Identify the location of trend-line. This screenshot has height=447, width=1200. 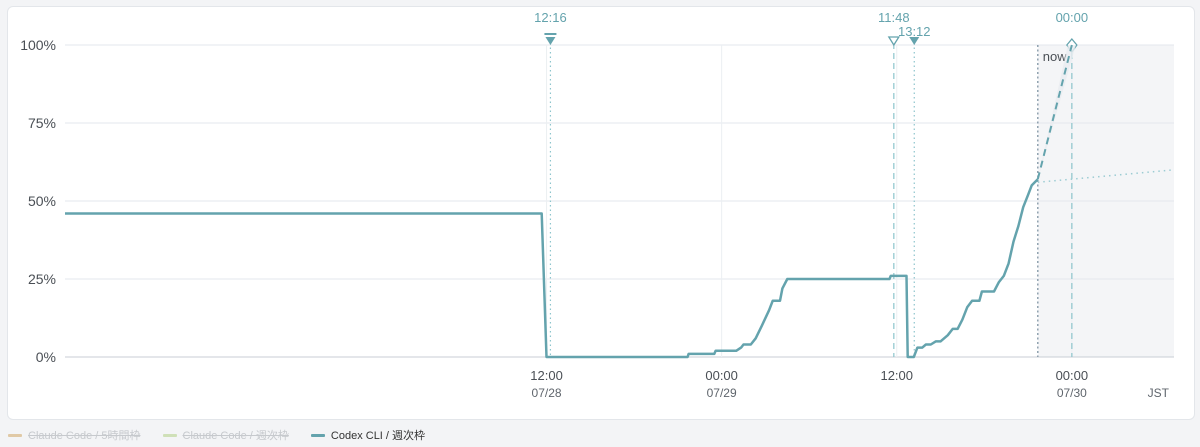
(1106, 176).